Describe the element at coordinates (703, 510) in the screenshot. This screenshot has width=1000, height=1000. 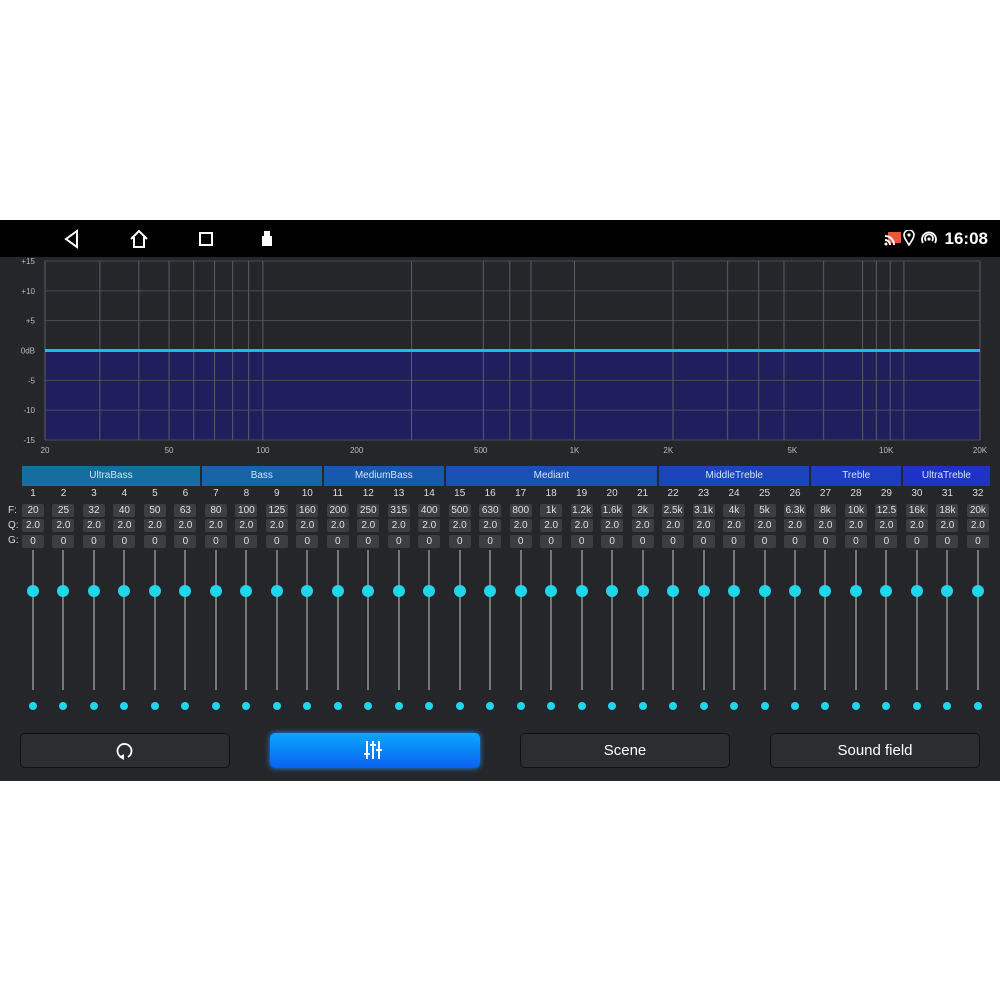
I see `freq-value: 3.1k` at that location.